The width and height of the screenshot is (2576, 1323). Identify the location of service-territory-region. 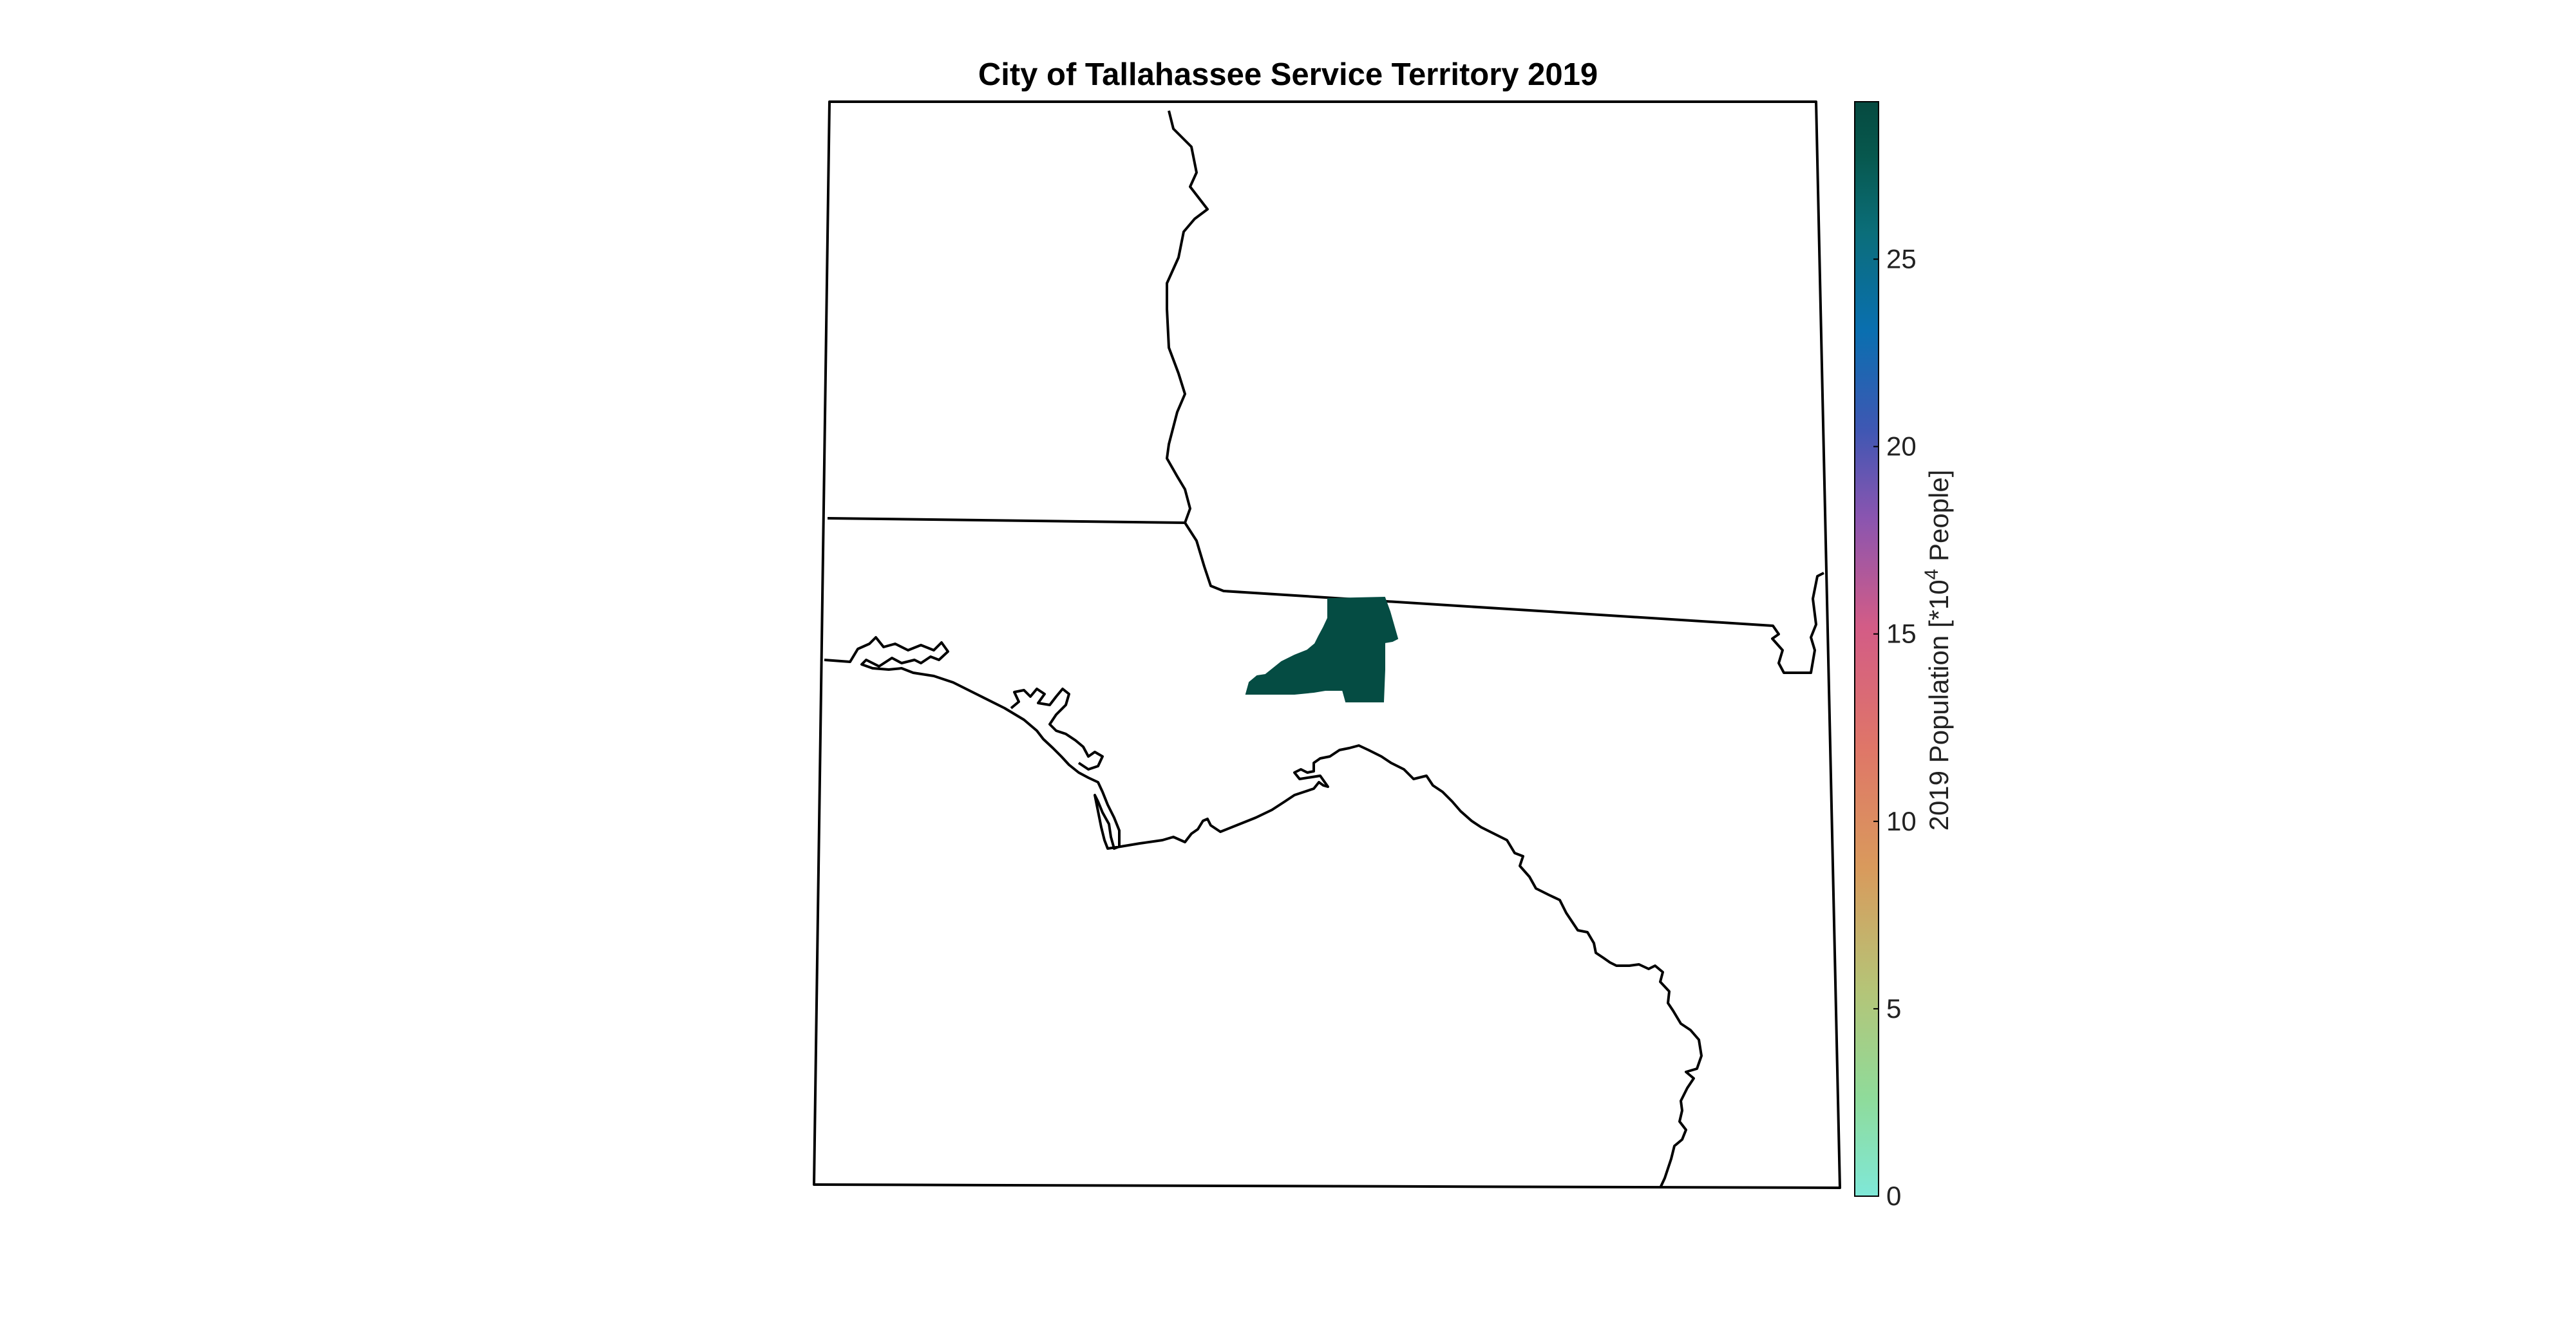
(1322, 649).